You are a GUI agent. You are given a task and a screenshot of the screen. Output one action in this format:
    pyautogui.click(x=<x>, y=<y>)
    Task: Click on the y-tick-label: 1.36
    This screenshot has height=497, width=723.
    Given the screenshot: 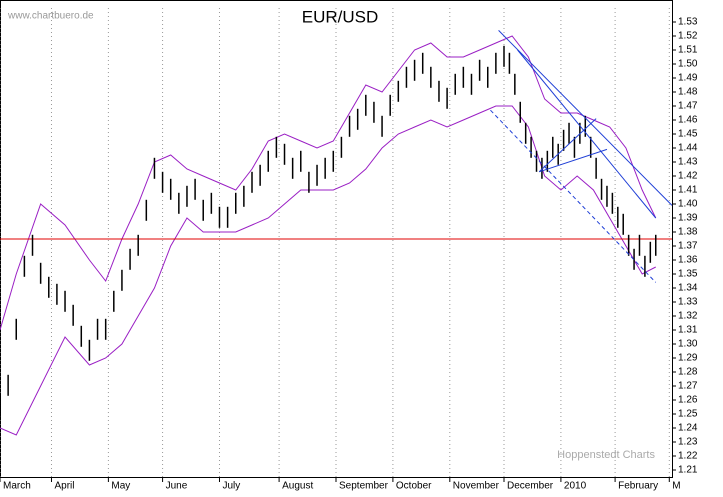 What is the action you would take?
    pyautogui.click(x=688, y=260)
    